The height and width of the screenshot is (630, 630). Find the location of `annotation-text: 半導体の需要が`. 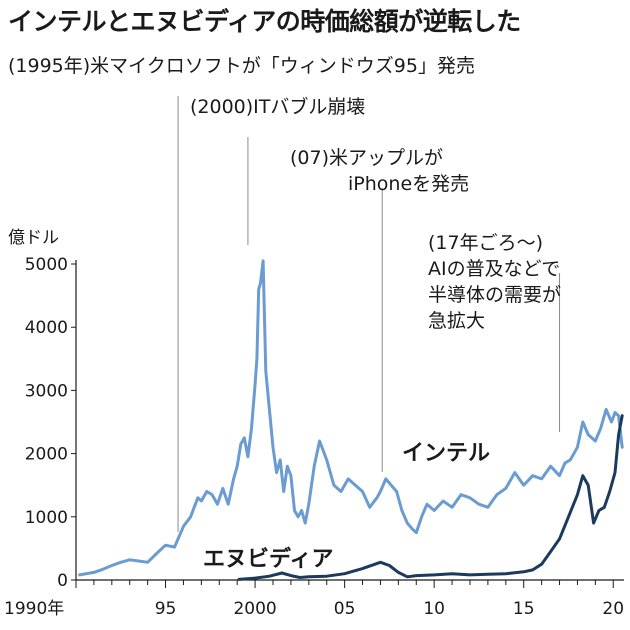

annotation-text: 半導体の需要が is located at coordinates (494, 295).